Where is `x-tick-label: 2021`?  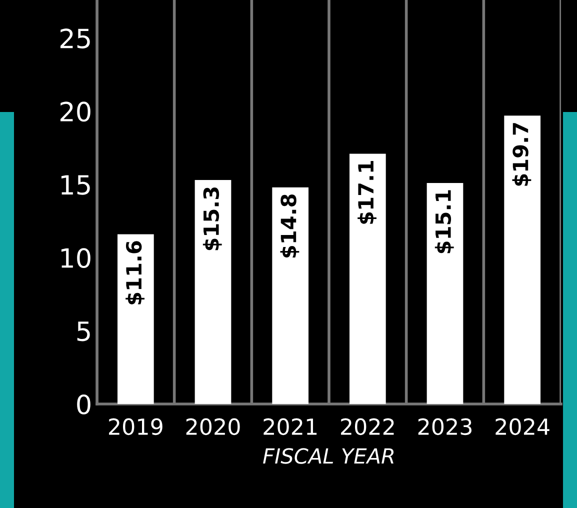 x-tick-label: 2021 is located at coordinates (290, 427).